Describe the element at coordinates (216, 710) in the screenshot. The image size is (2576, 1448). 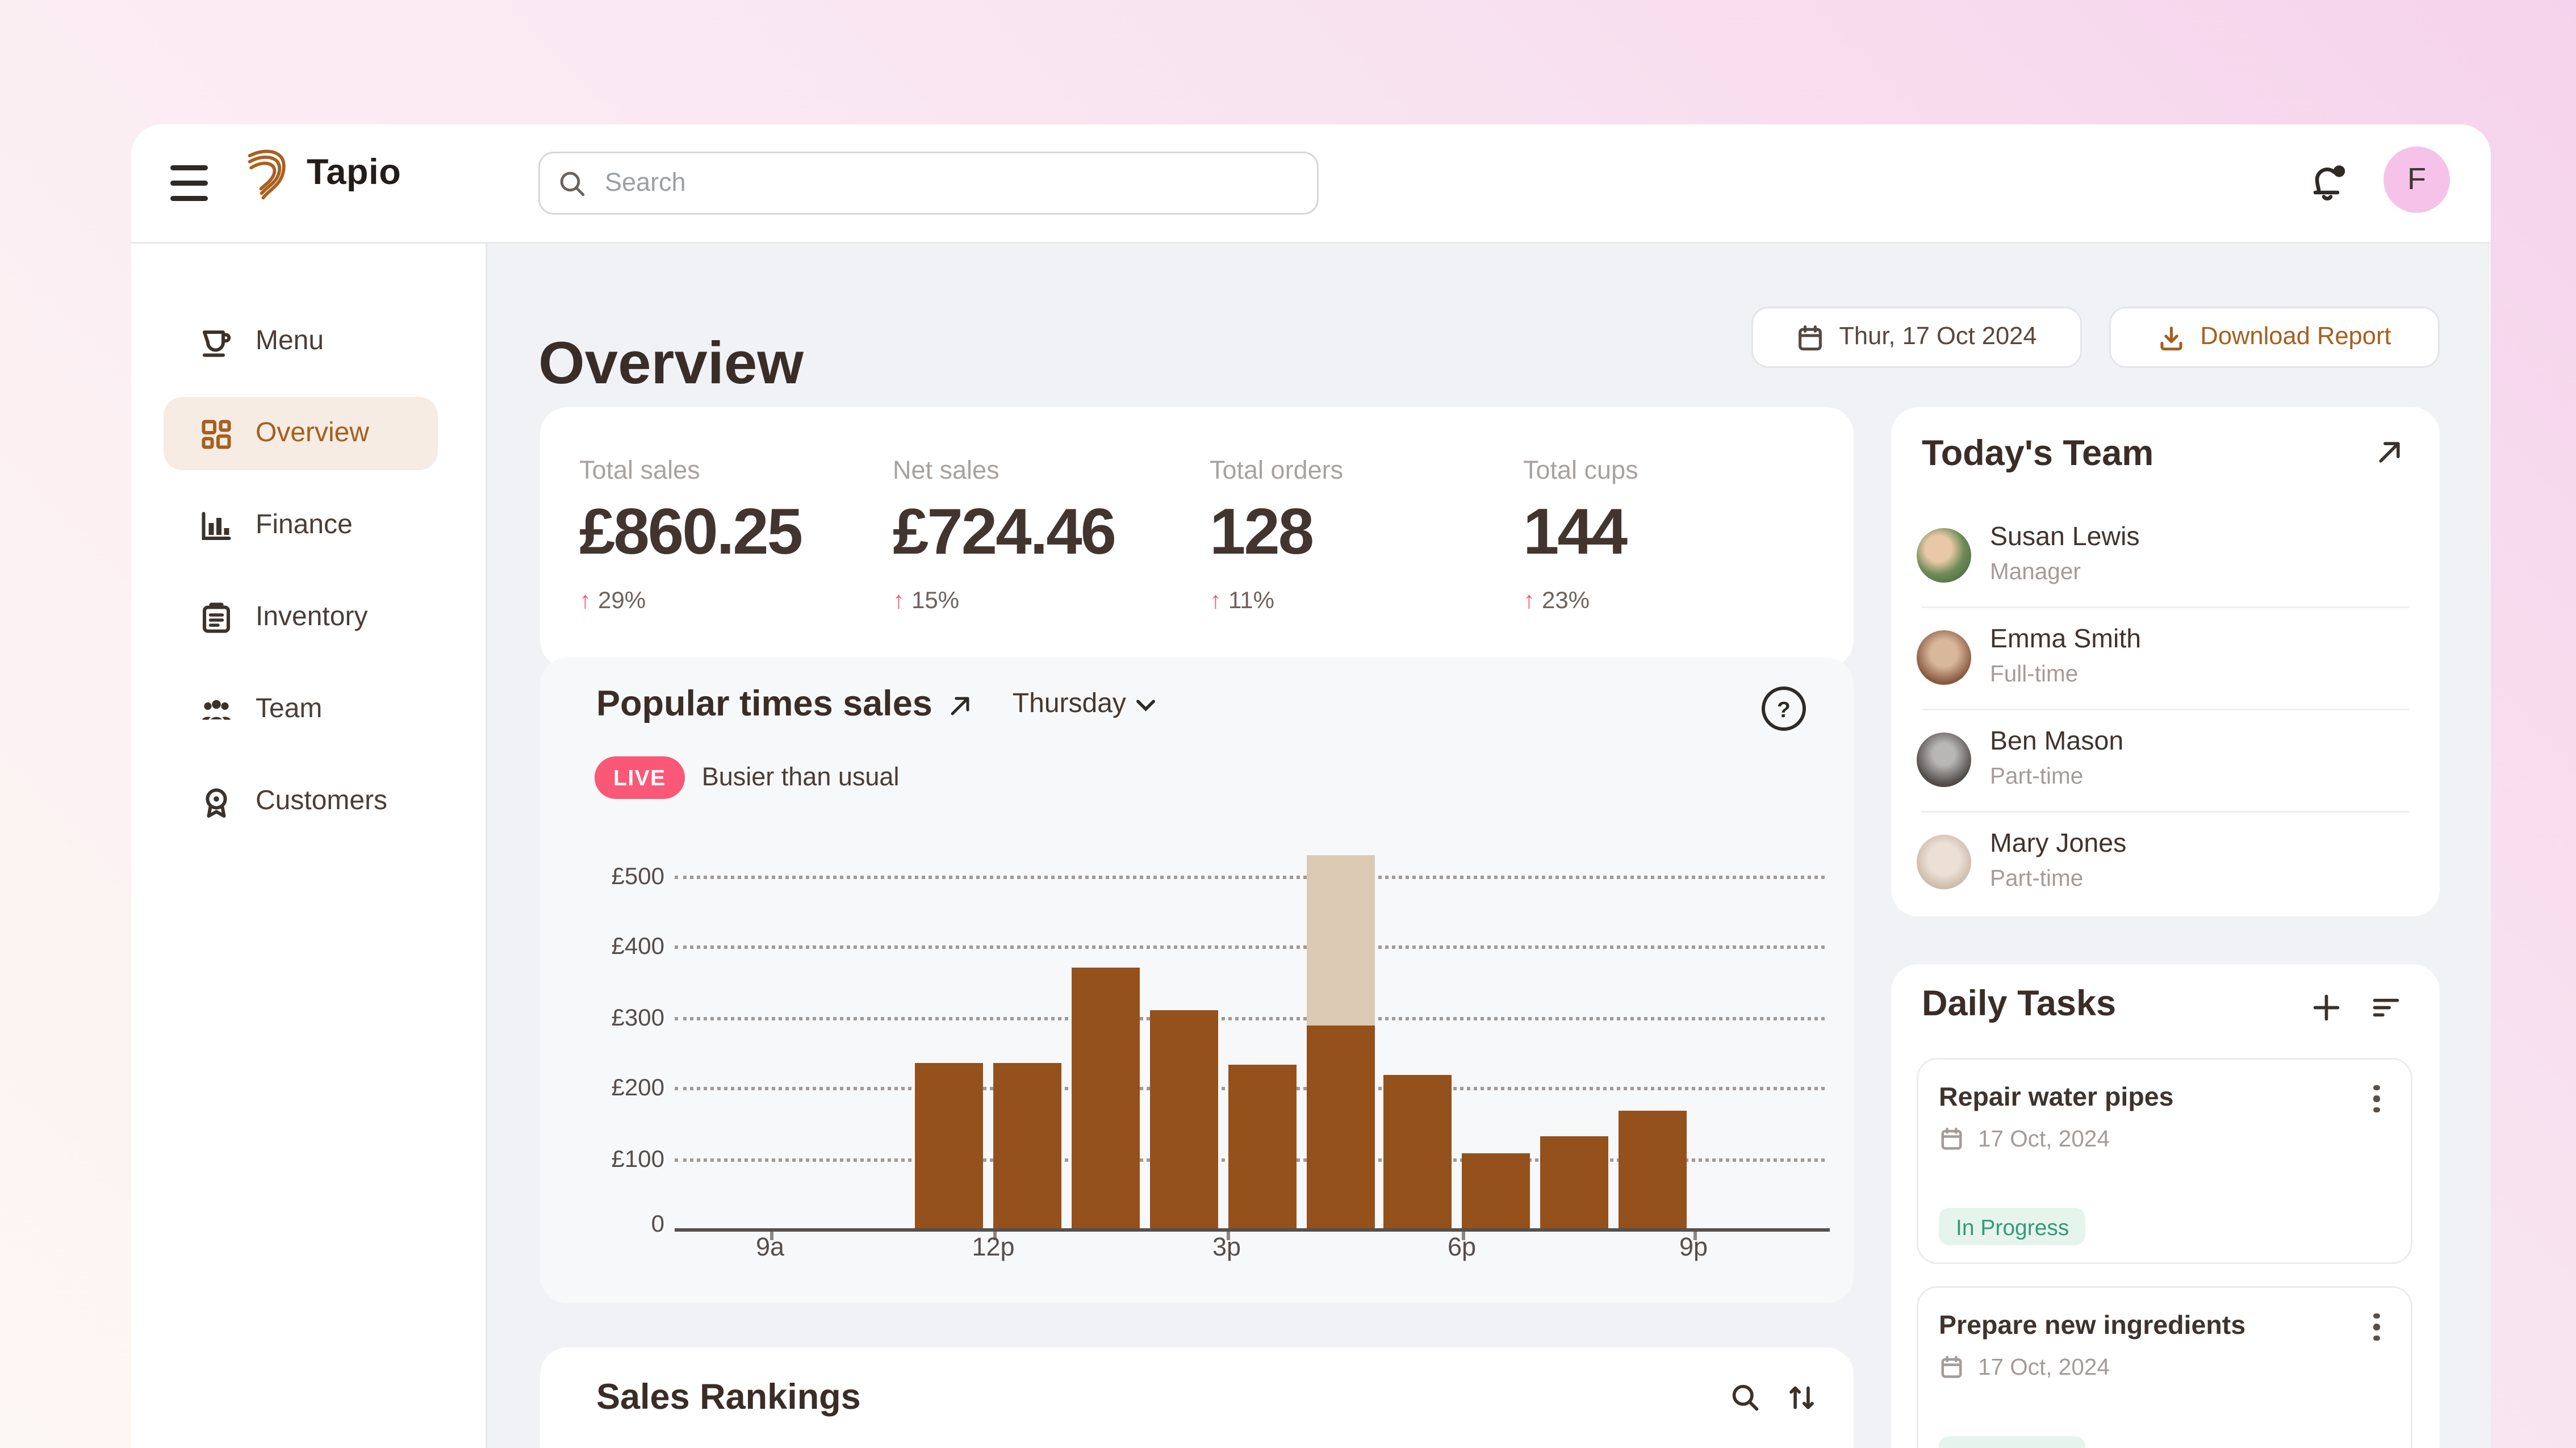
I see `people-icon` at that location.